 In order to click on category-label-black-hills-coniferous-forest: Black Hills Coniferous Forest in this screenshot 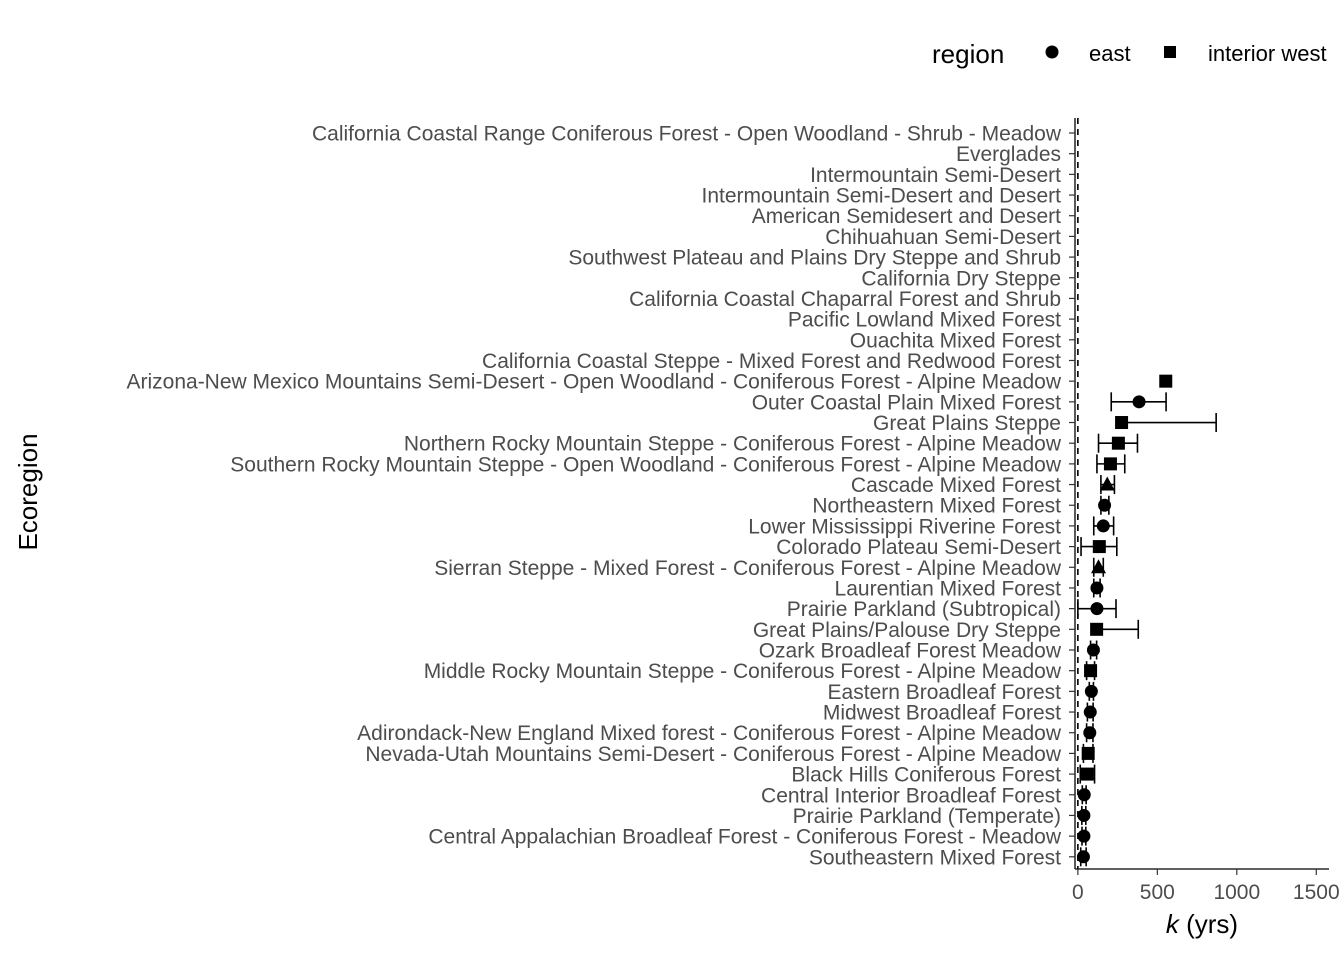, I will do `click(926, 775)`.